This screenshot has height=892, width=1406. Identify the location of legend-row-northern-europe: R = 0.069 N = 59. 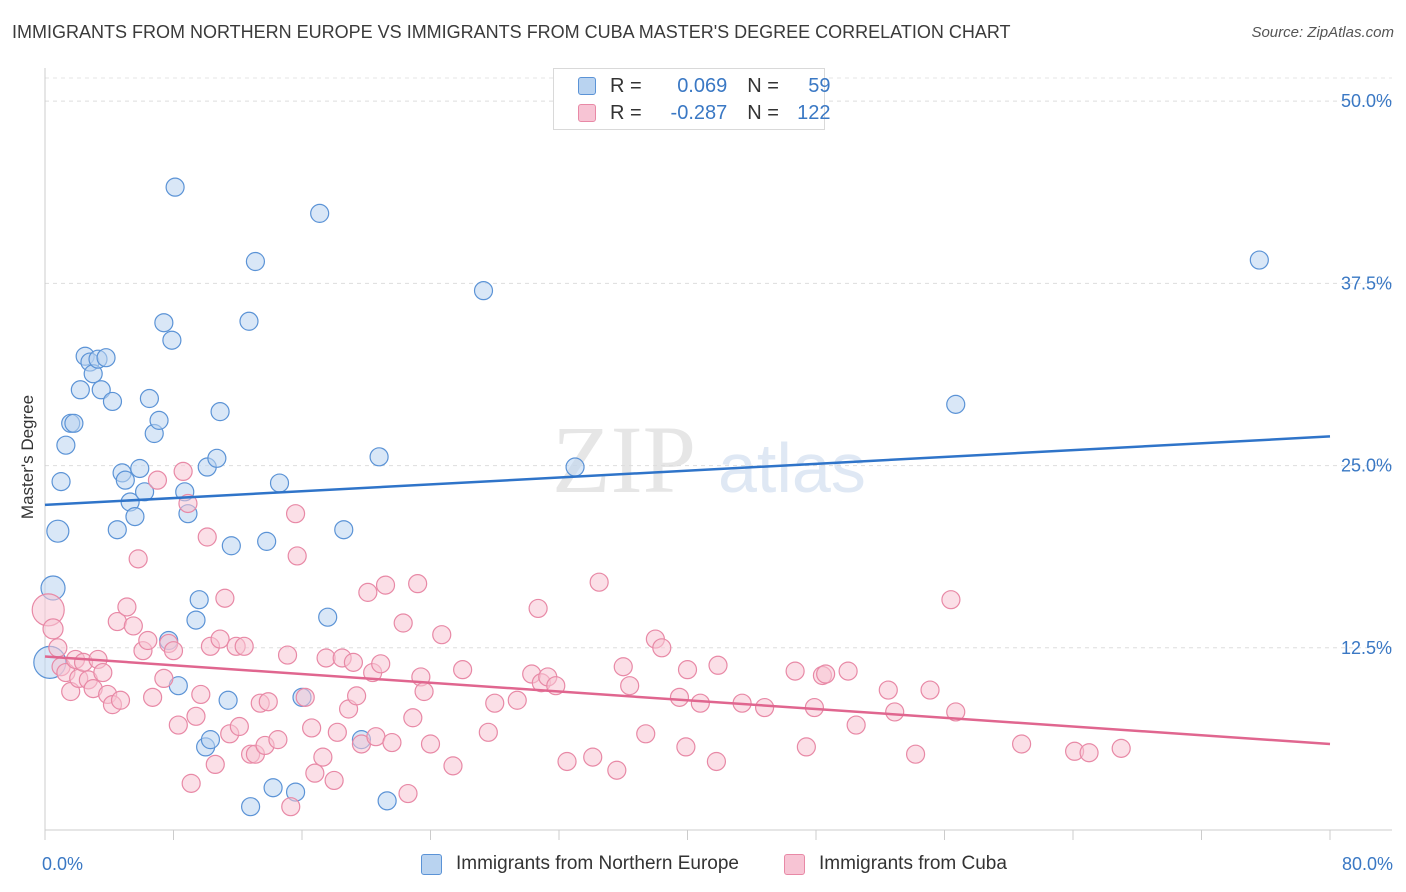
(704, 86).